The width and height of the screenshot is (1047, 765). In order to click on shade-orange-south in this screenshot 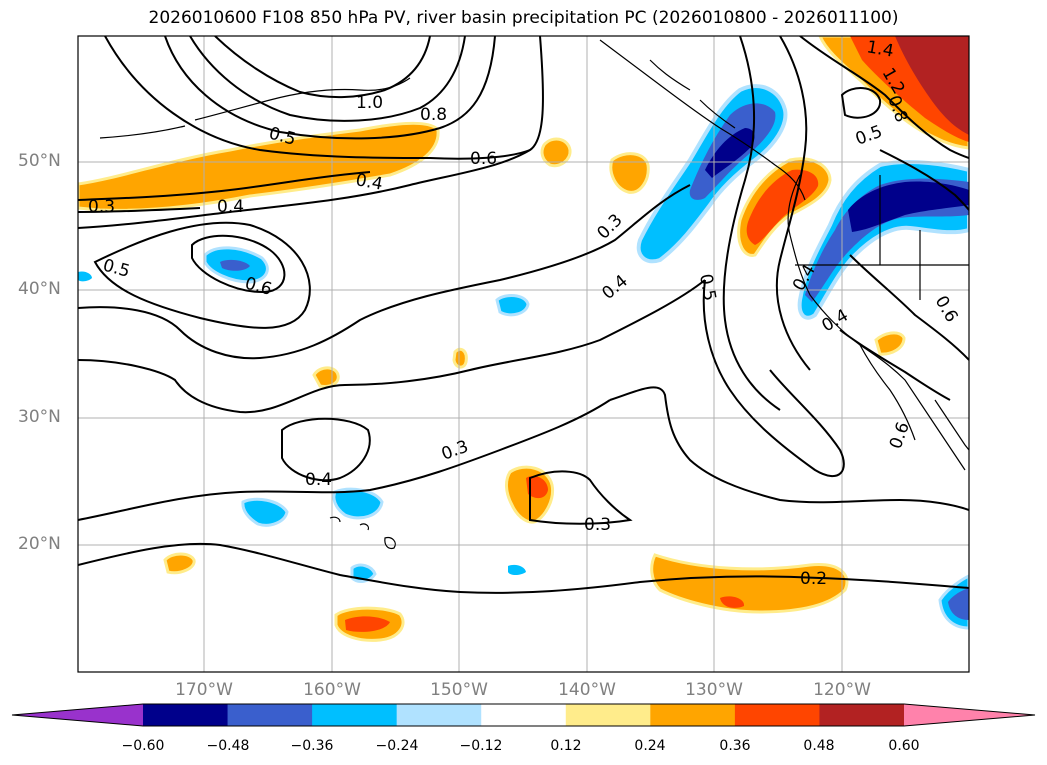, I will do `click(749, 583)`.